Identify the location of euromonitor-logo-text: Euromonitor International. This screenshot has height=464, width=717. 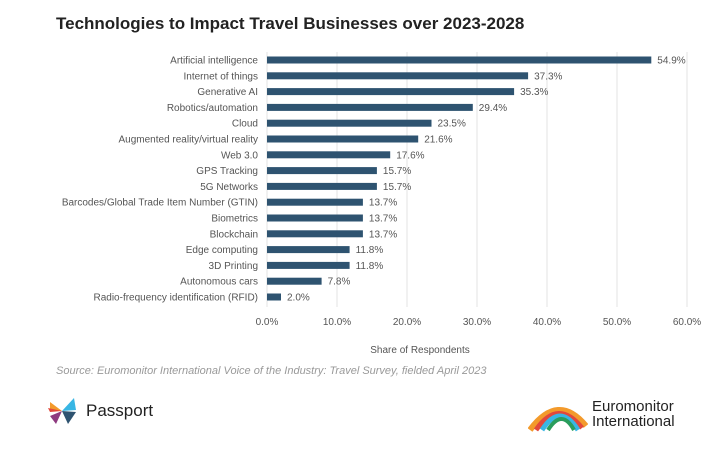
(633, 414).